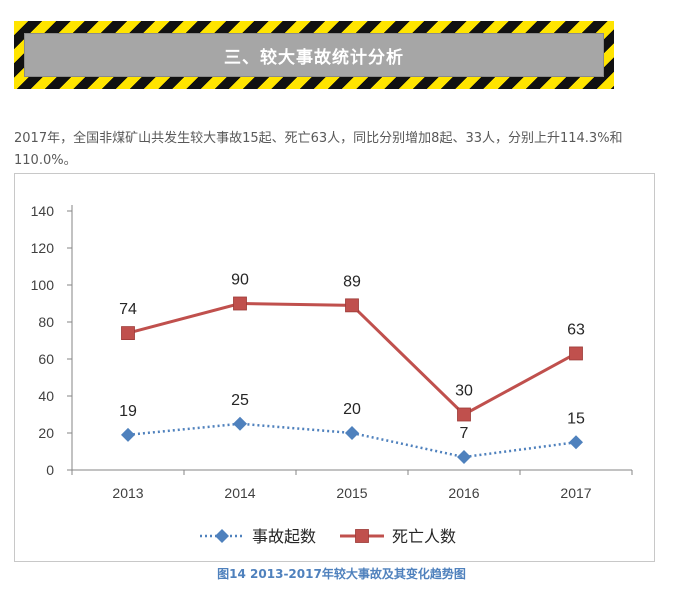 The height and width of the screenshot is (596, 683). I want to click on y-tick-label: 0, so click(50, 470).